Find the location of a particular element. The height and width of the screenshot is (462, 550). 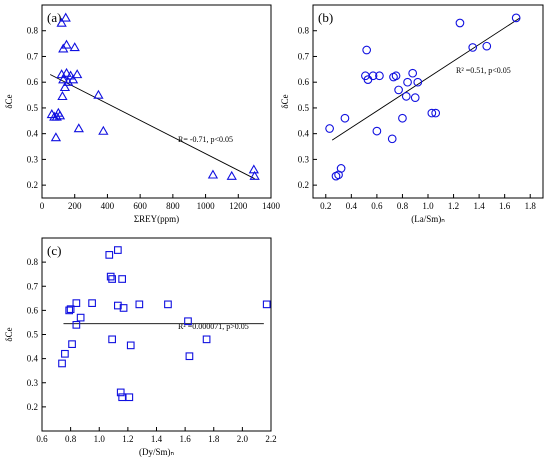

x-axis-label: (La/Sm)ₙ is located at coordinates (428, 219).